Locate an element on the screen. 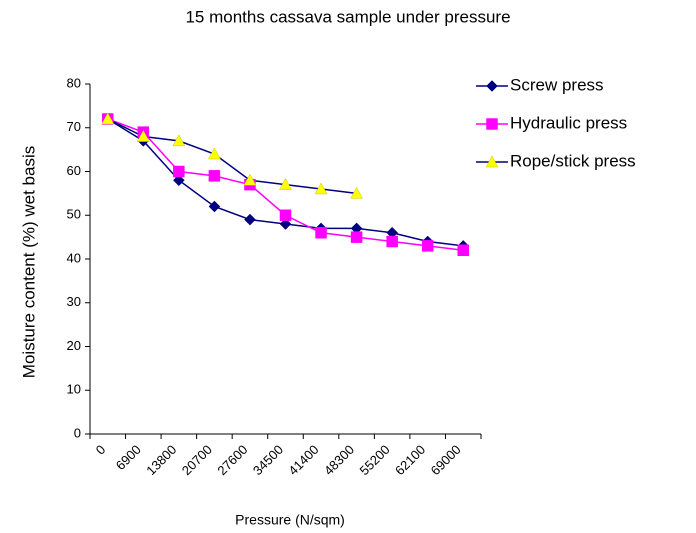 This screenshot has width=696, height=533. x-tick-label: 34500 is located at coordinates (268, 460).